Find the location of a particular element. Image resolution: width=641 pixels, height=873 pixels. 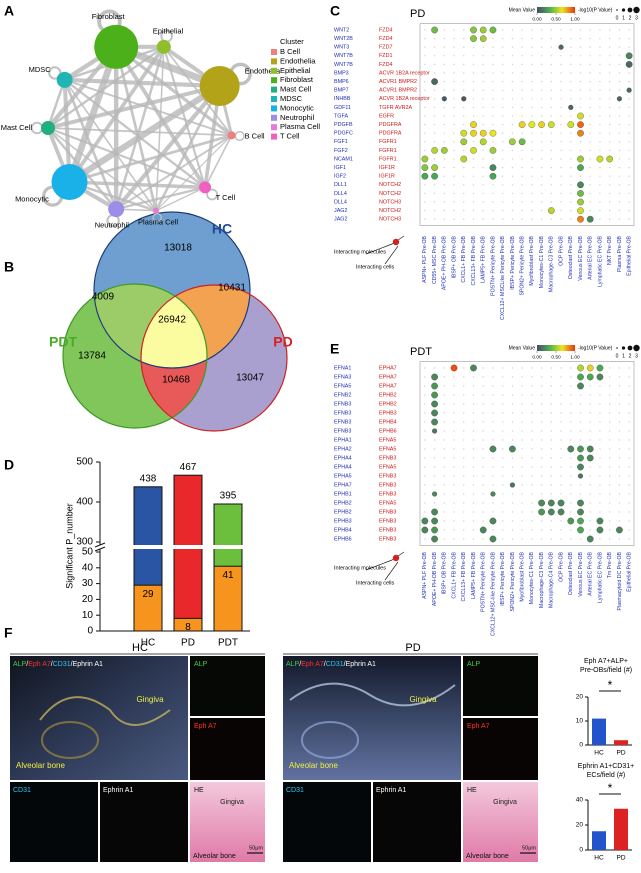

venn-count: 26942 is located at coordinates (172, 320).